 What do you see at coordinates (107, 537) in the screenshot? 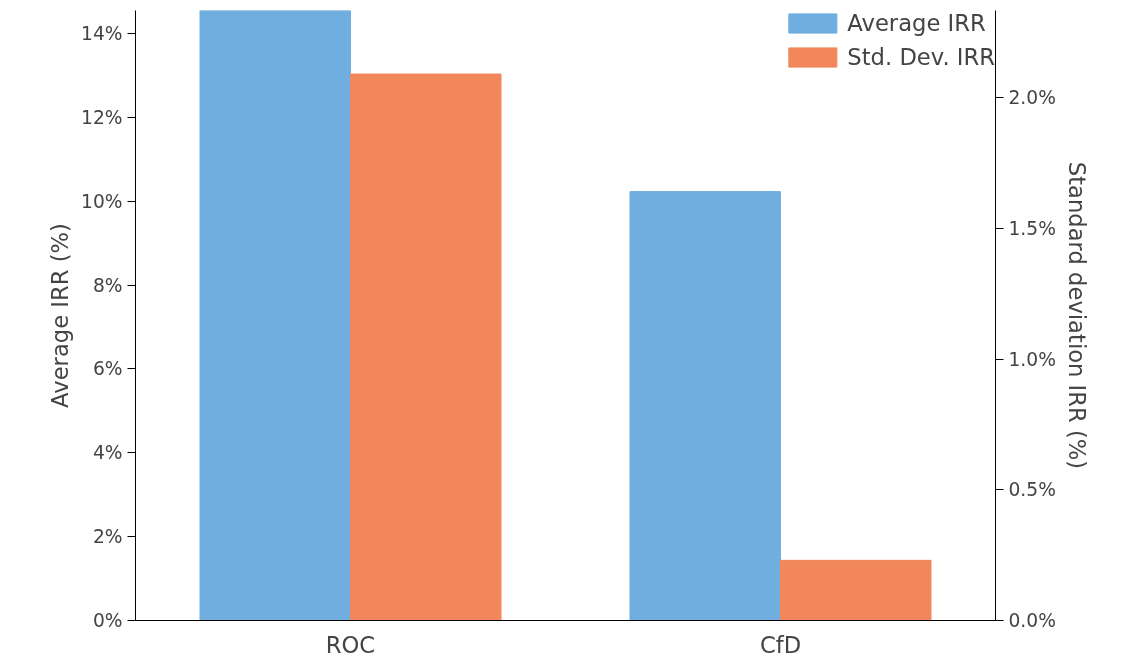
I see `y-tick-label: 2%` at bounding box center [107, 537].